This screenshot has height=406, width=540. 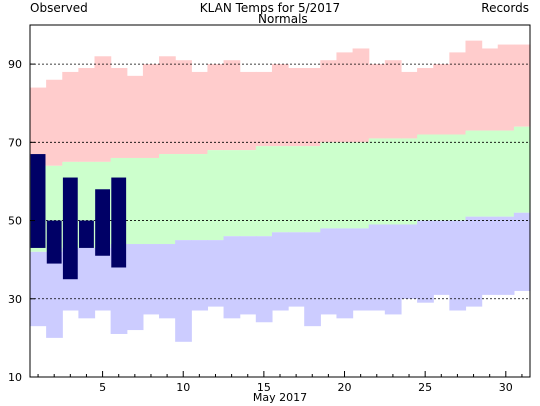 What do you see at coordinates (506, 387) in the screenshot?
I see `x-tick-label: 30` at bounding box center [506, 387].